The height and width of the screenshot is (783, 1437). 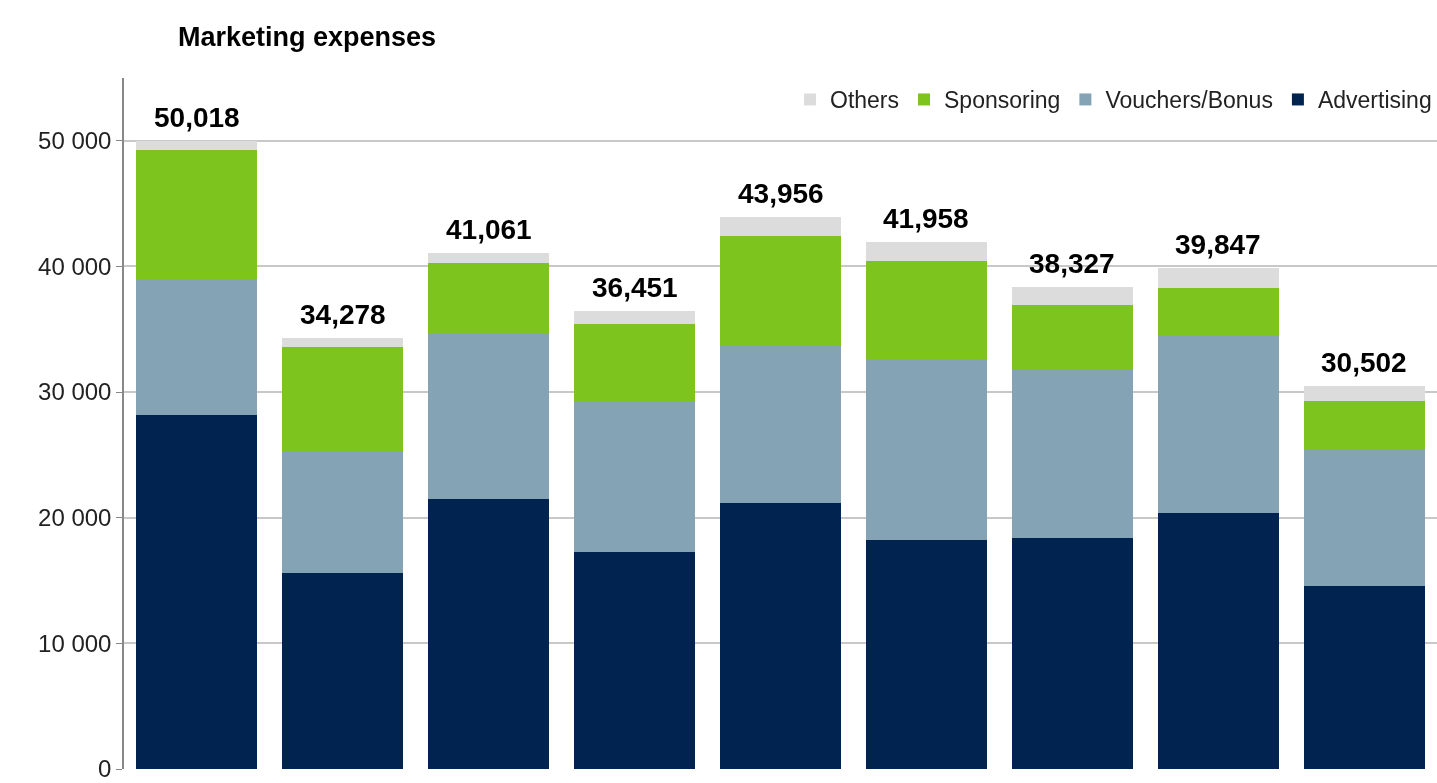 What do you see at coordinates (307, 37) in the screenshot?
I see `chart-title: Marketing expenses` at bounding box center [307, 37].